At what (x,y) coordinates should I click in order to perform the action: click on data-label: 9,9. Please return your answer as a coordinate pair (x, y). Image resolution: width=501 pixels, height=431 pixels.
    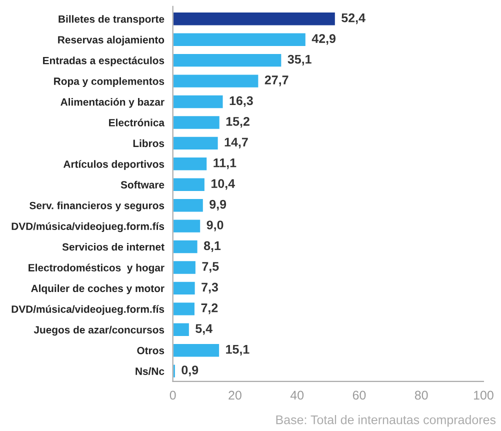
    Looking at the image, I should click on (218, 205).